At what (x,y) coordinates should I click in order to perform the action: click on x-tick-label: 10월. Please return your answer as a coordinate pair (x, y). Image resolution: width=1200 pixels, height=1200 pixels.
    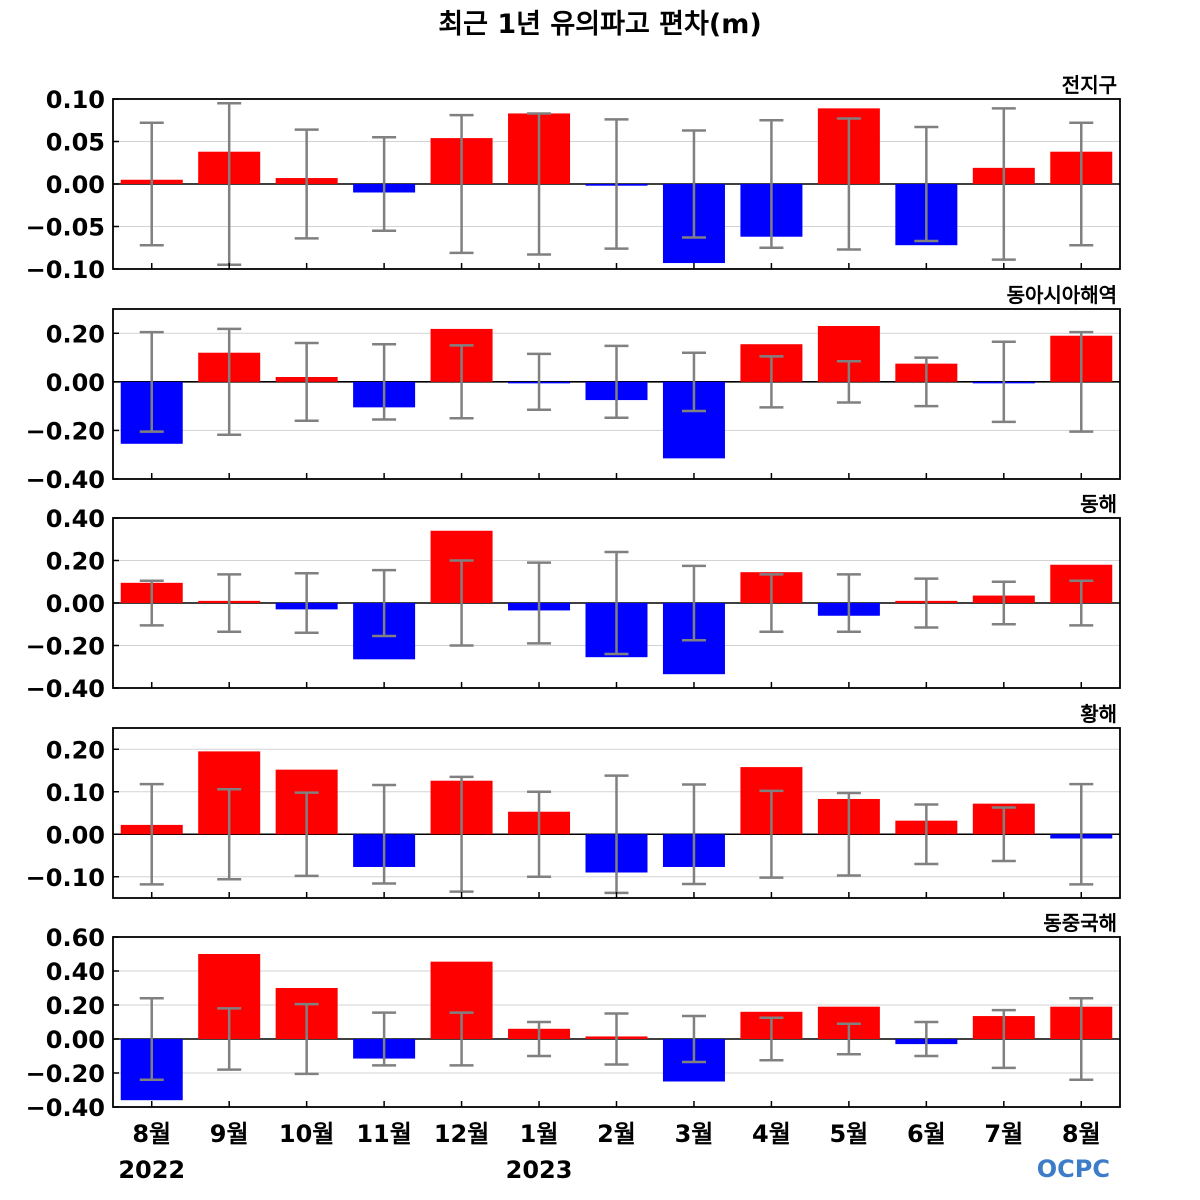
    Looking at the image, I should click on (306, 1134).